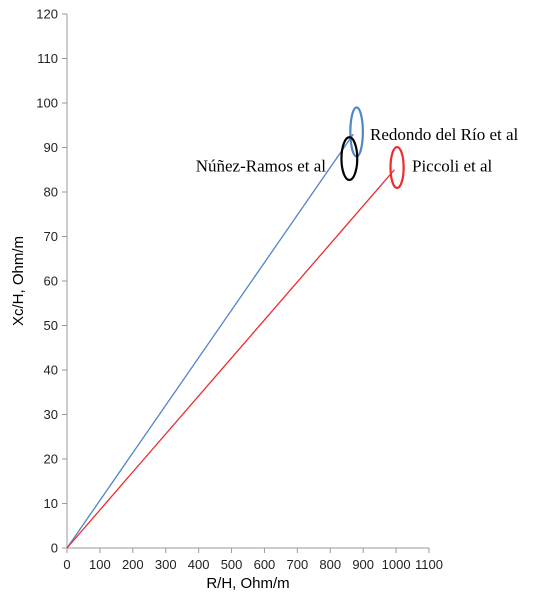 This screenshot has width=550, height=597. I want to click on y-tick-label: 70, so click(51, 236).